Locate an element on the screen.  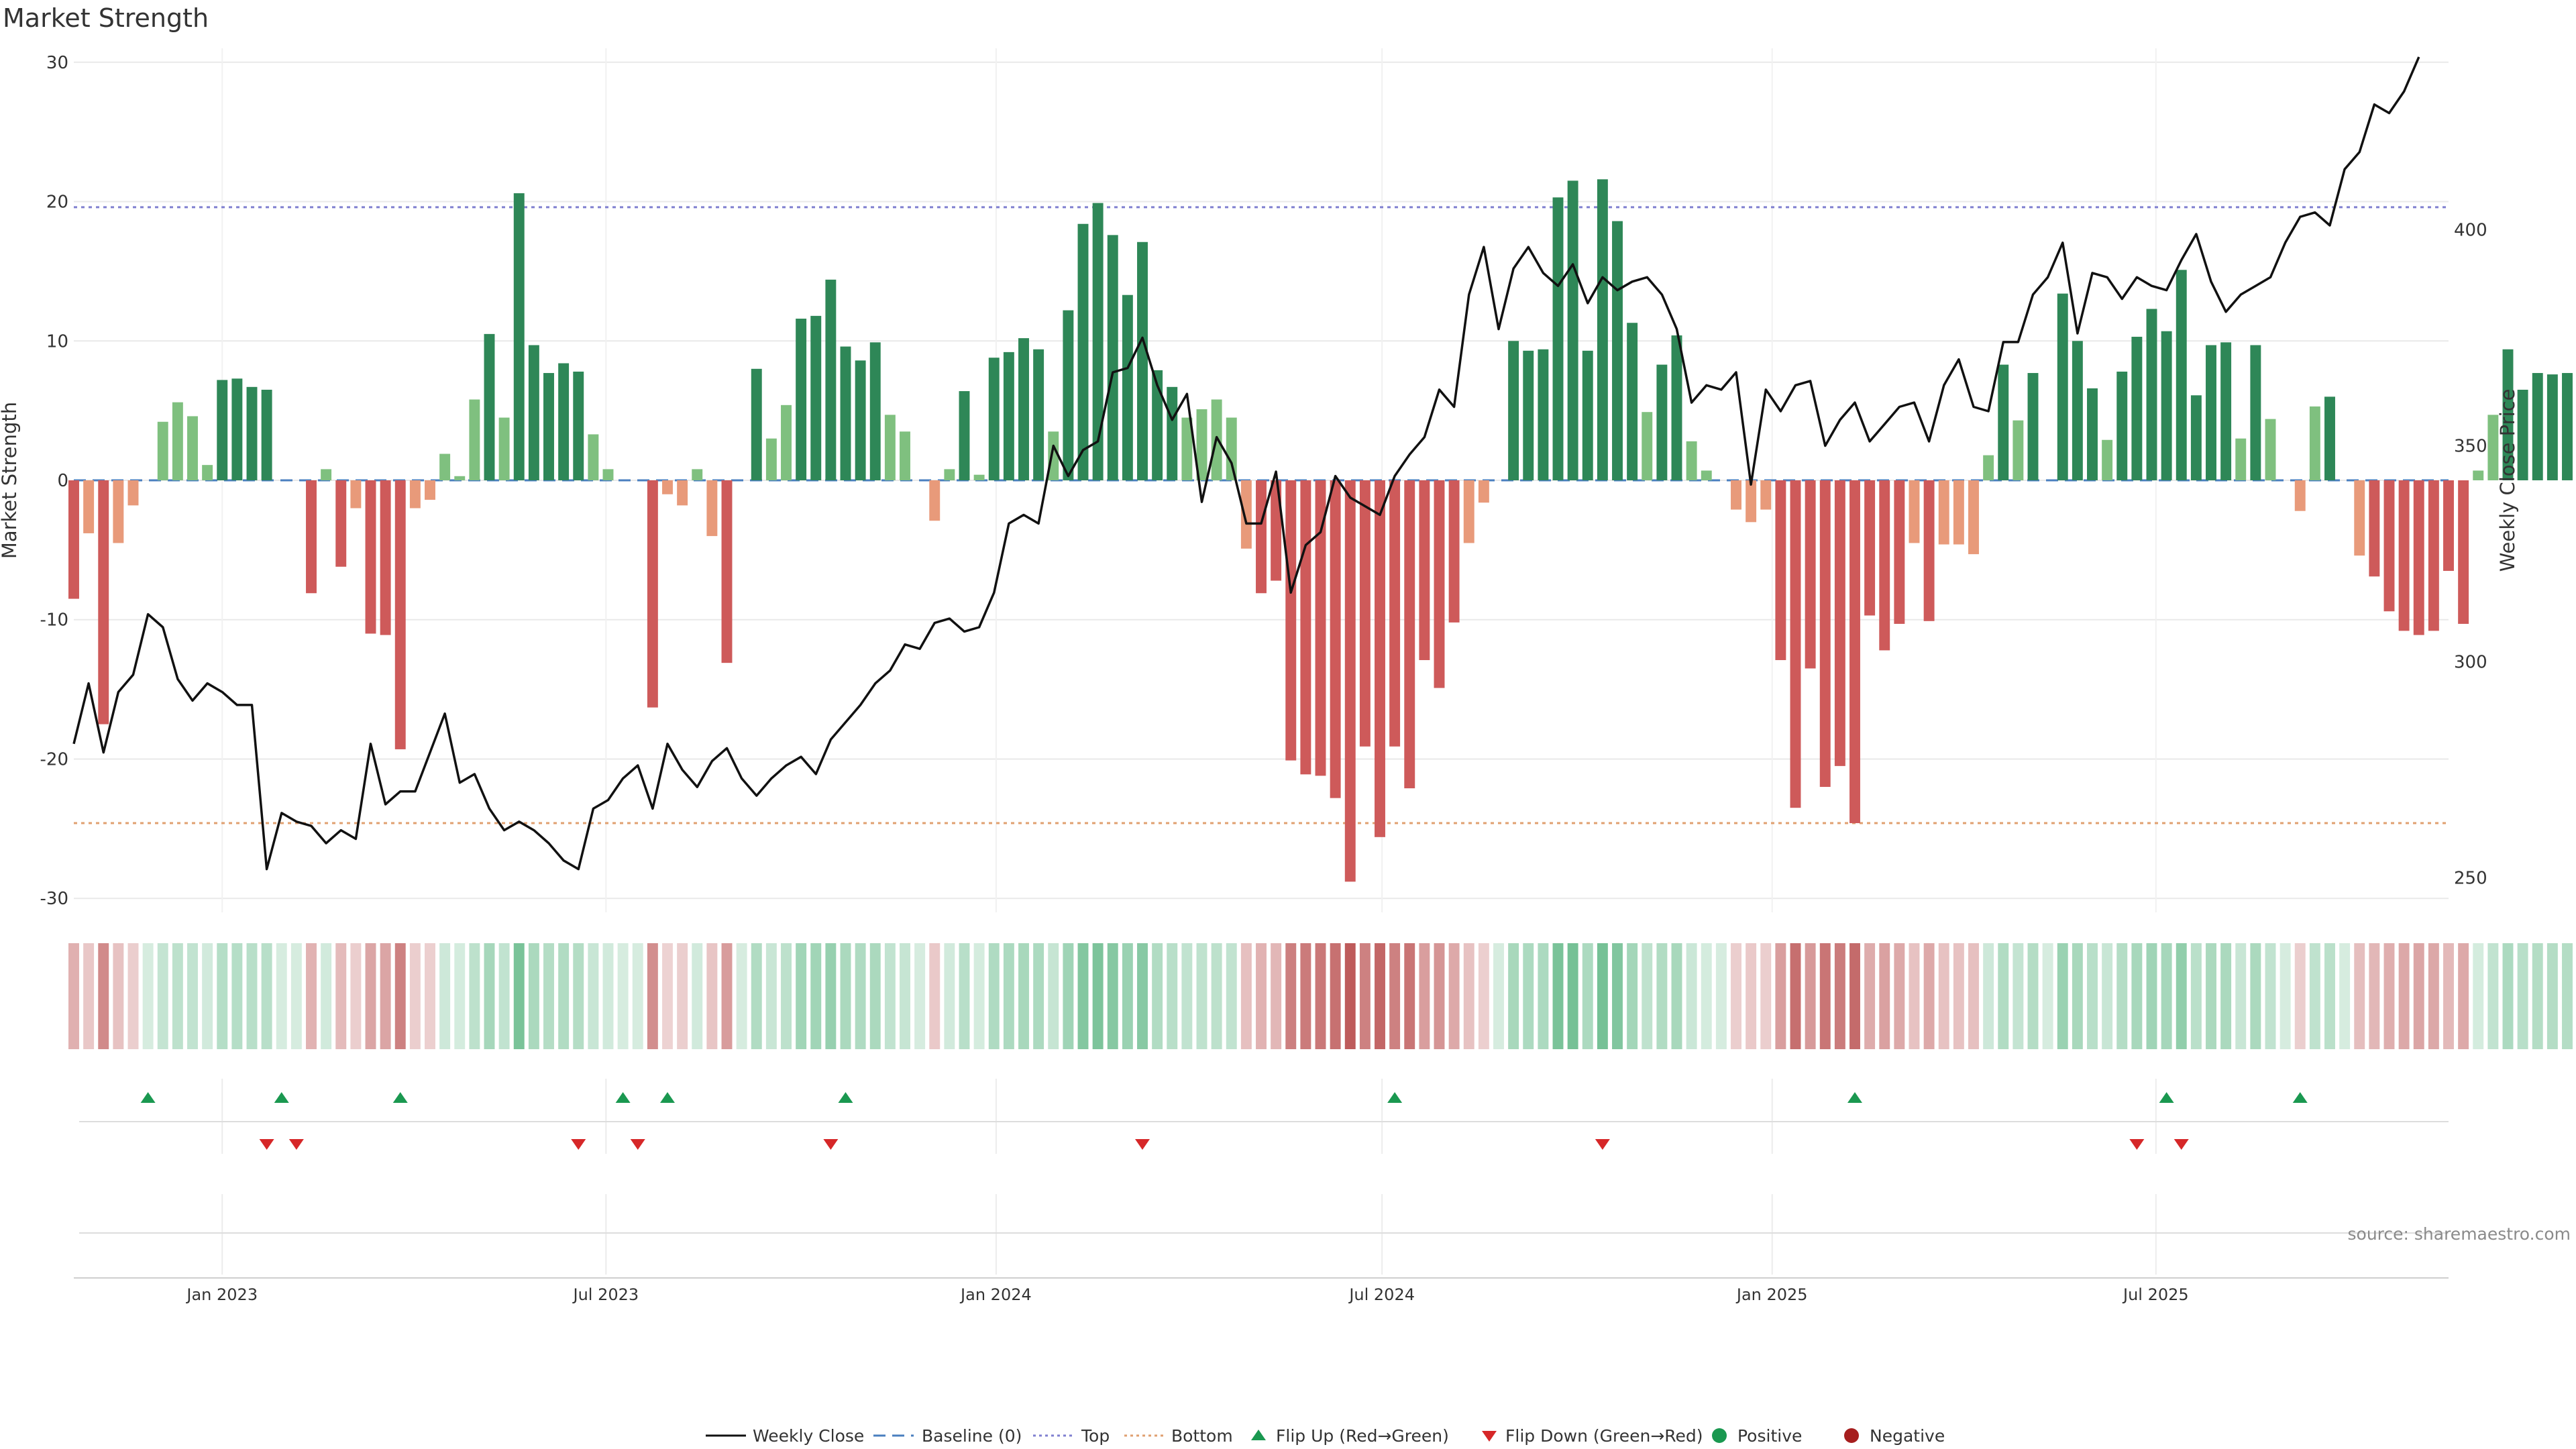
y2-tick-label: 300 is located at coordinates (2470, 662).